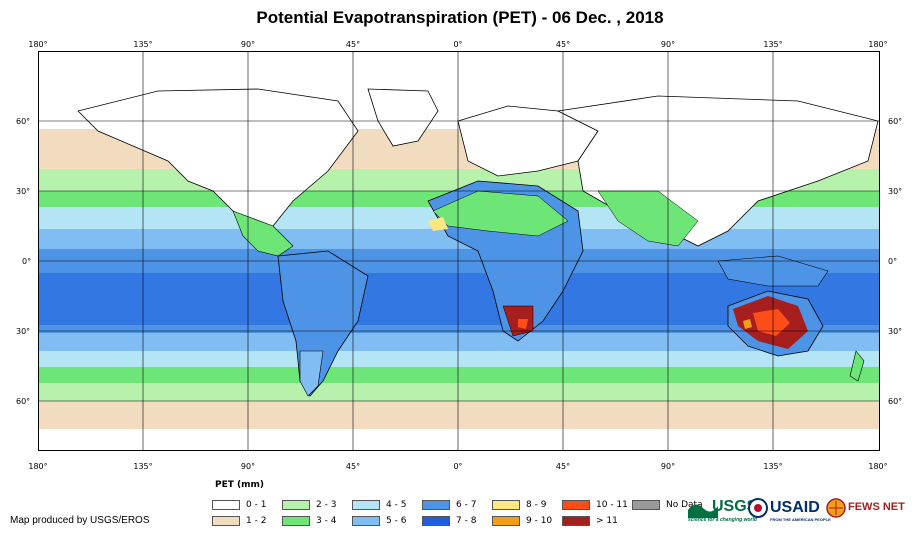  Describe the element at coordinates (857, 366) in the screenshot. I see `new-zealand-landmass` at that location.